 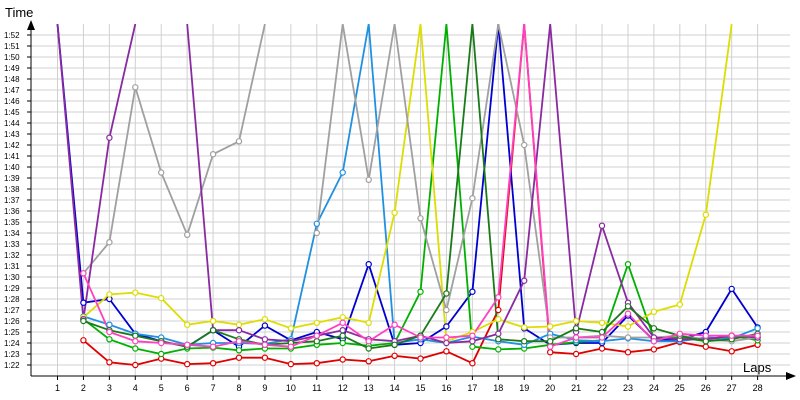 I want to click on data-point-s8-lap12, so click(x=342, y=335).